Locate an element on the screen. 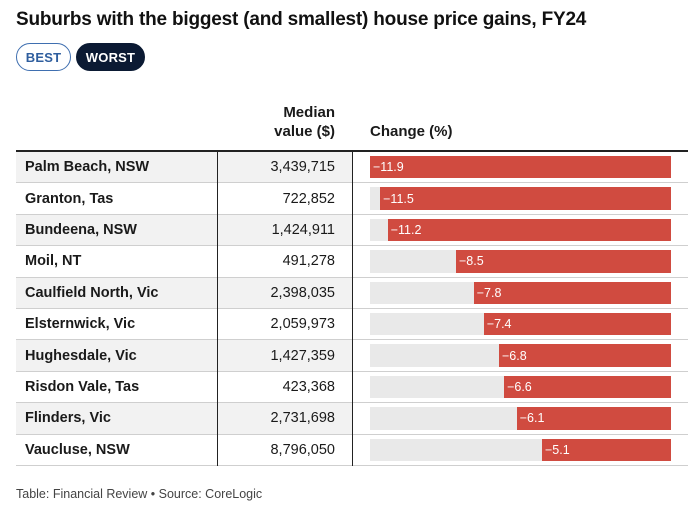 This screenshot has height=526, width=700. suburb-cell: Granton, Tas is located at coordinates (69, 198).